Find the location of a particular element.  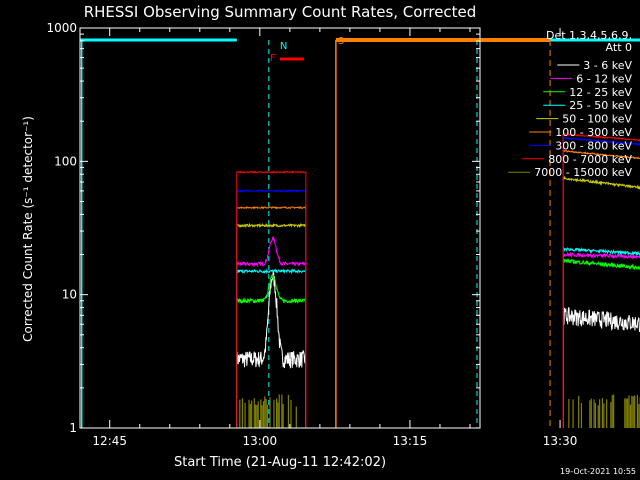

legend-label: 50 - 100 keV is located at coordinates (597, 119).